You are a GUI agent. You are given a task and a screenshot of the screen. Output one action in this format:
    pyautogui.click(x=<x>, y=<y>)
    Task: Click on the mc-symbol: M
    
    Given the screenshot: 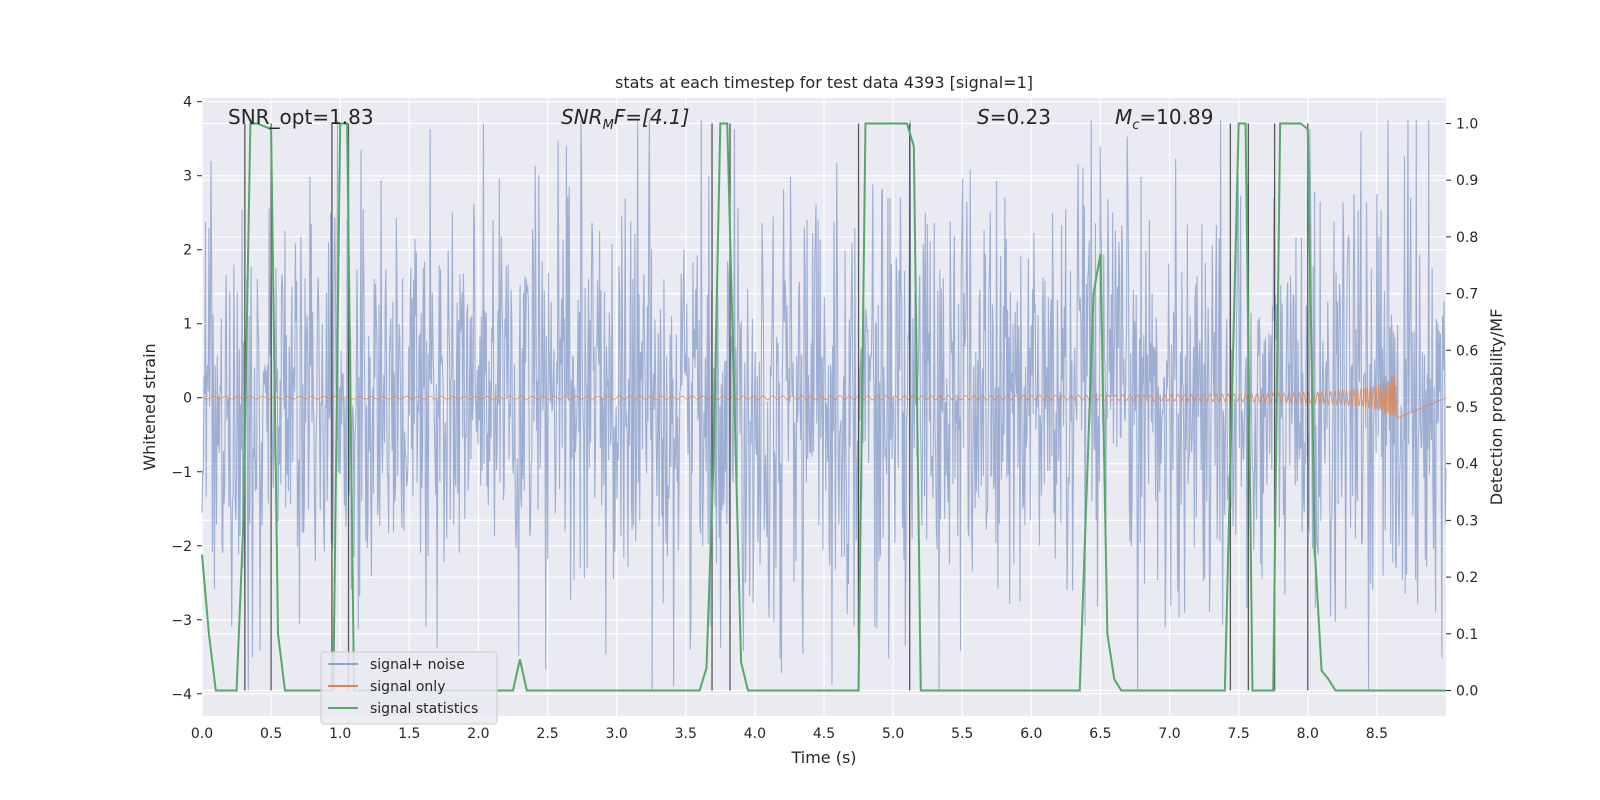 What is the action you would take?
    pyautogui.click(x=1123, y=117)
    